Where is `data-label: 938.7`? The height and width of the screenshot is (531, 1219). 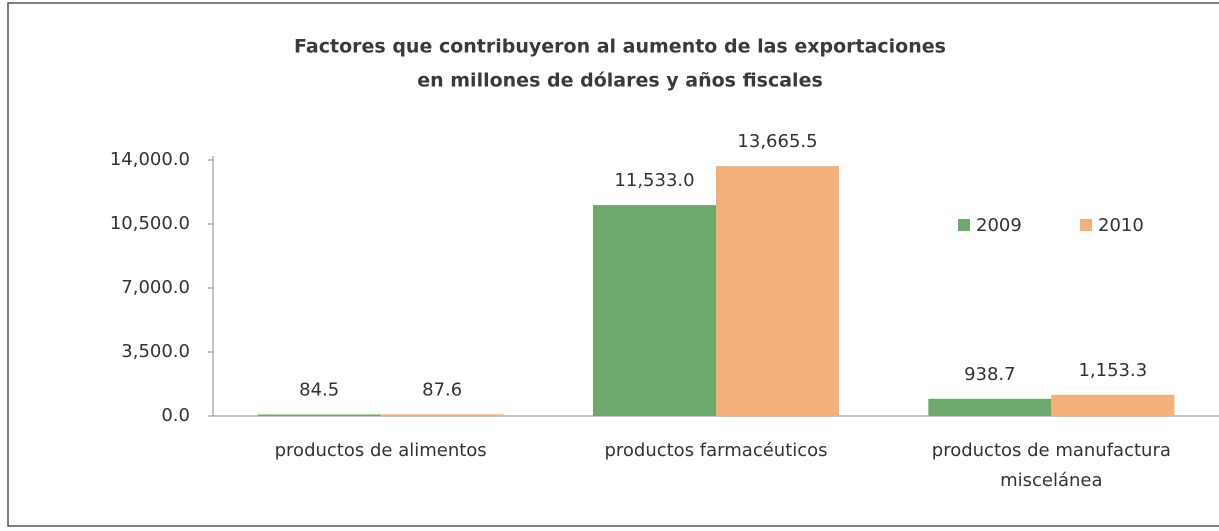
data-label: 938.7 is located at coordinates (990, 374).